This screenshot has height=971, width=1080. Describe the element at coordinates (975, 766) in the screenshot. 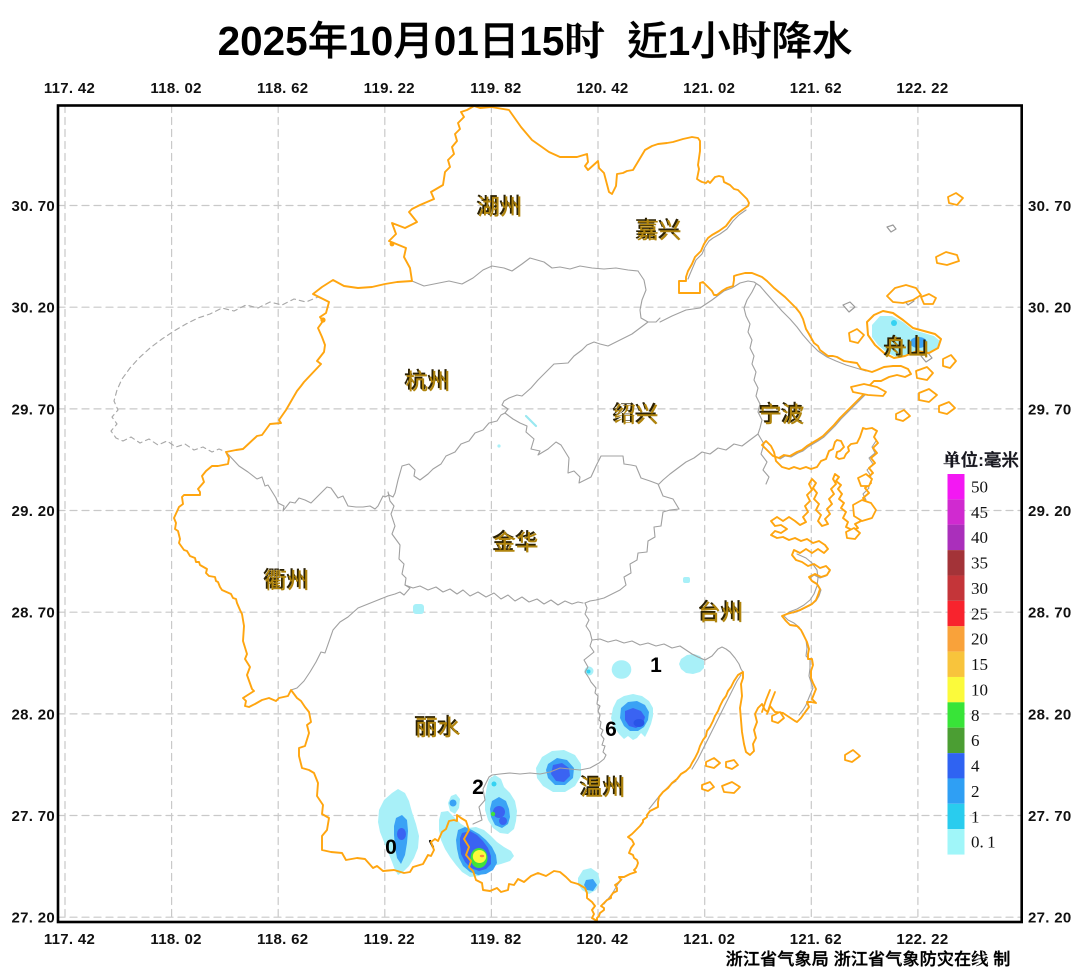

I see `svg-text: 4` at that location.